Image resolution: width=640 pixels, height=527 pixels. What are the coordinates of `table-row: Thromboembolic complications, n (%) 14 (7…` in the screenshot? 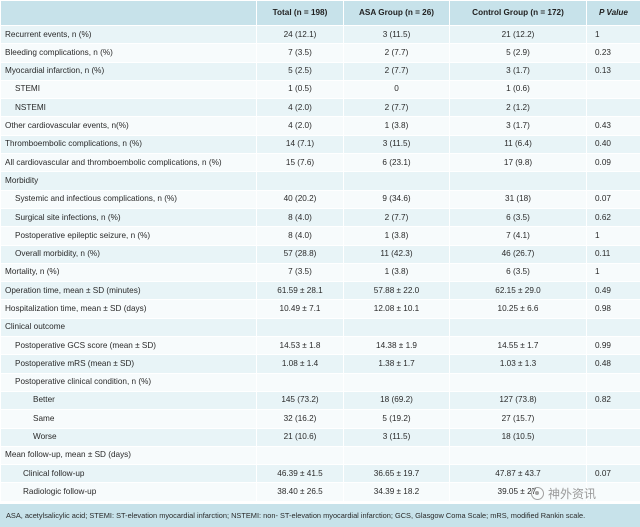 It's located at (320, 144).